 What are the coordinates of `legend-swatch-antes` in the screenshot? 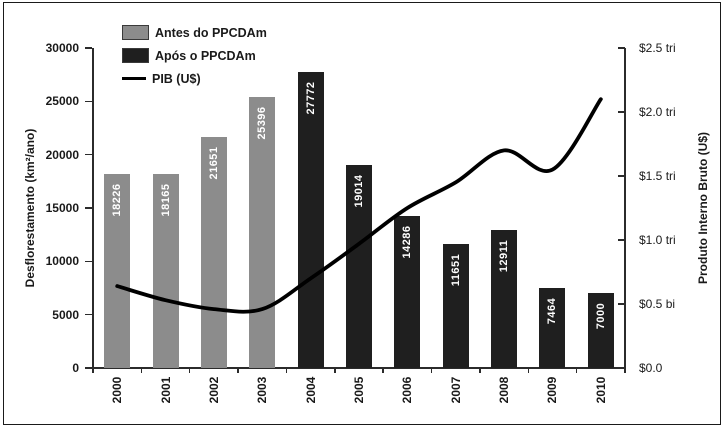 It's located at (135, 32).